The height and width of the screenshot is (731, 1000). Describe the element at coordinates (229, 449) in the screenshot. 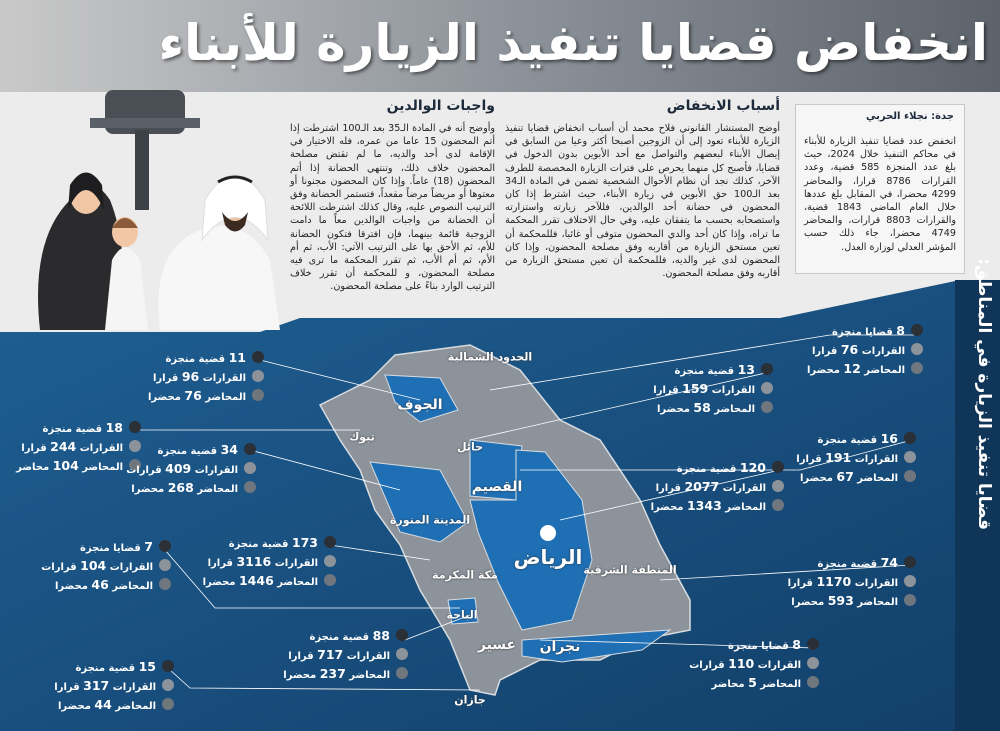

I see `stat-value: 34` at that location.